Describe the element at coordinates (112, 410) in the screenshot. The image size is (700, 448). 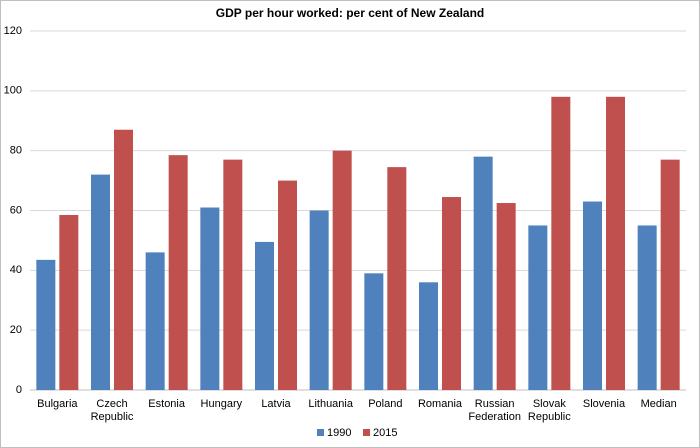
I see `x-tick-label: Czech Republic` at that location.